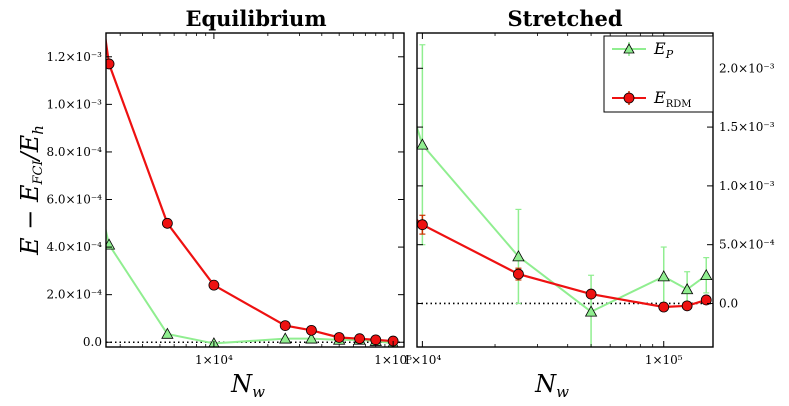 Image resolution: width=789 pixels, height=406 pixels. What do you see at coordinates (663, 50) in the screenshot?
I see `legend-p-label: EP` at bounding box center [663, 50].